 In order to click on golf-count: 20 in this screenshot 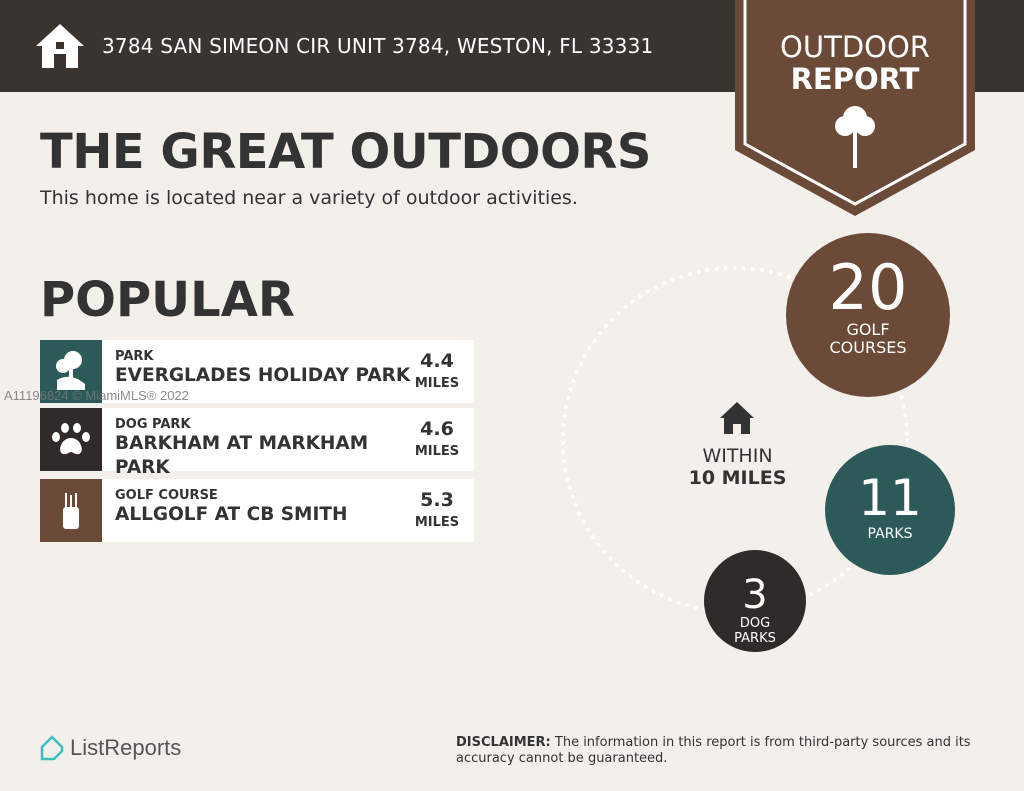, I will do `click(868, 287)`.